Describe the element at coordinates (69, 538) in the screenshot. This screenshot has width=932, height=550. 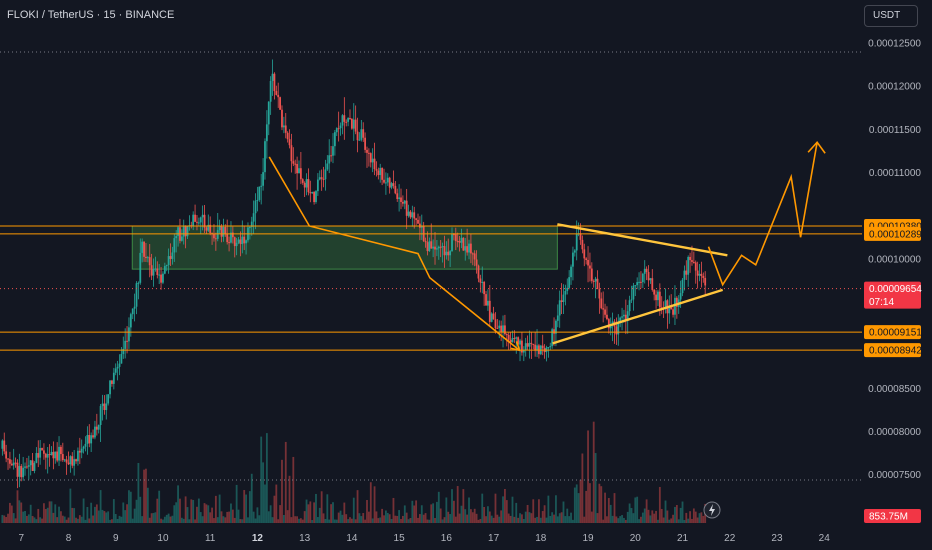
I see `x-tick-label: 8` at that location.